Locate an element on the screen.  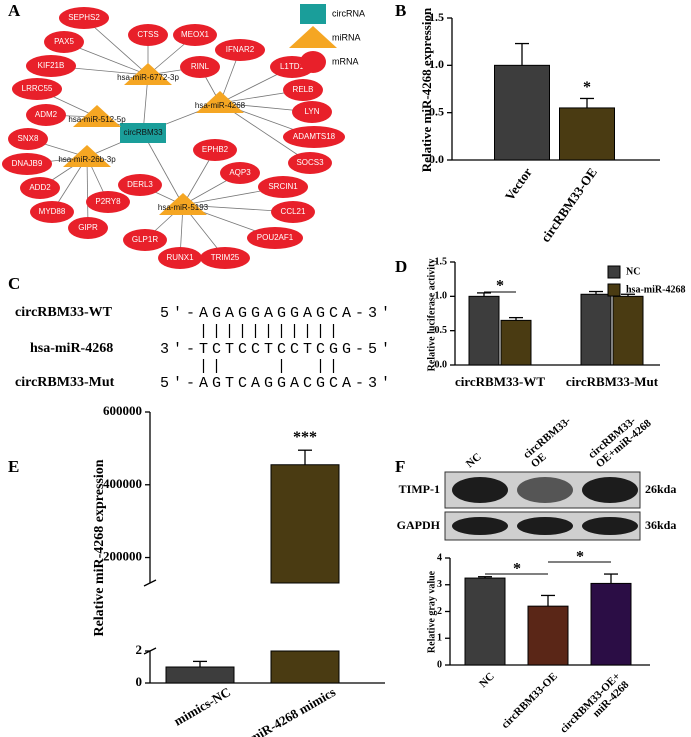
node-label: hsa-miR-5193 is located at coordinates (183, 207).